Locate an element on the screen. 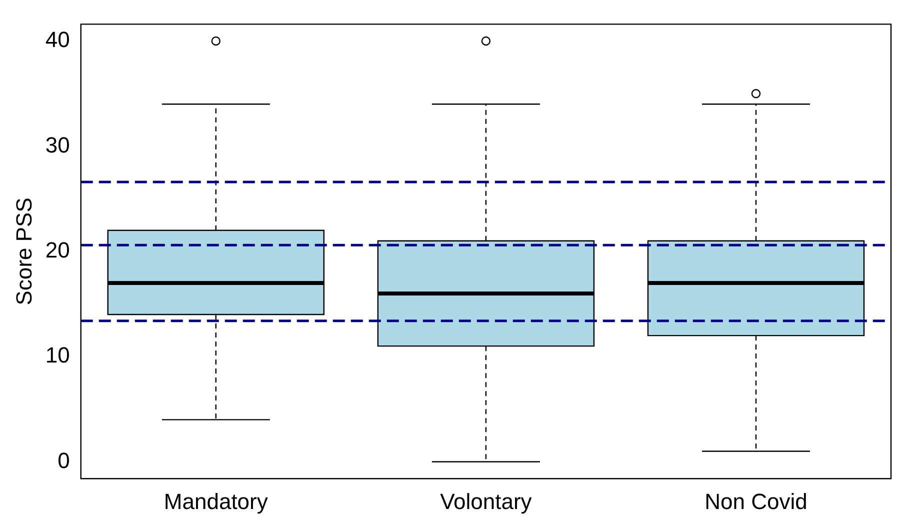  y-tick-label: 0 is located at coordinates (64, 460).